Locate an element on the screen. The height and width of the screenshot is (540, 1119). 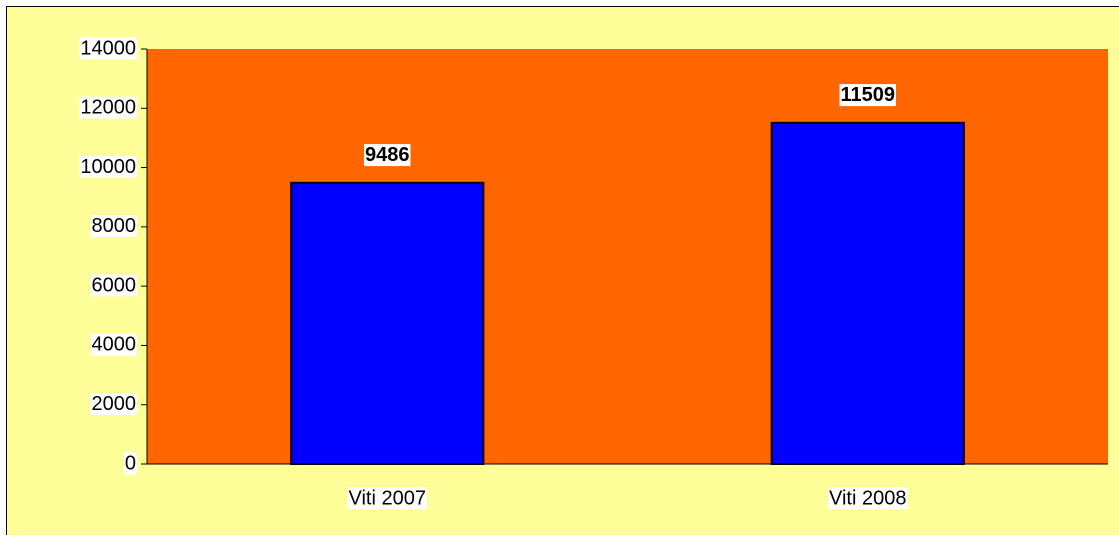
y-tick-label: 8000 is located at coordinates (114, 226).